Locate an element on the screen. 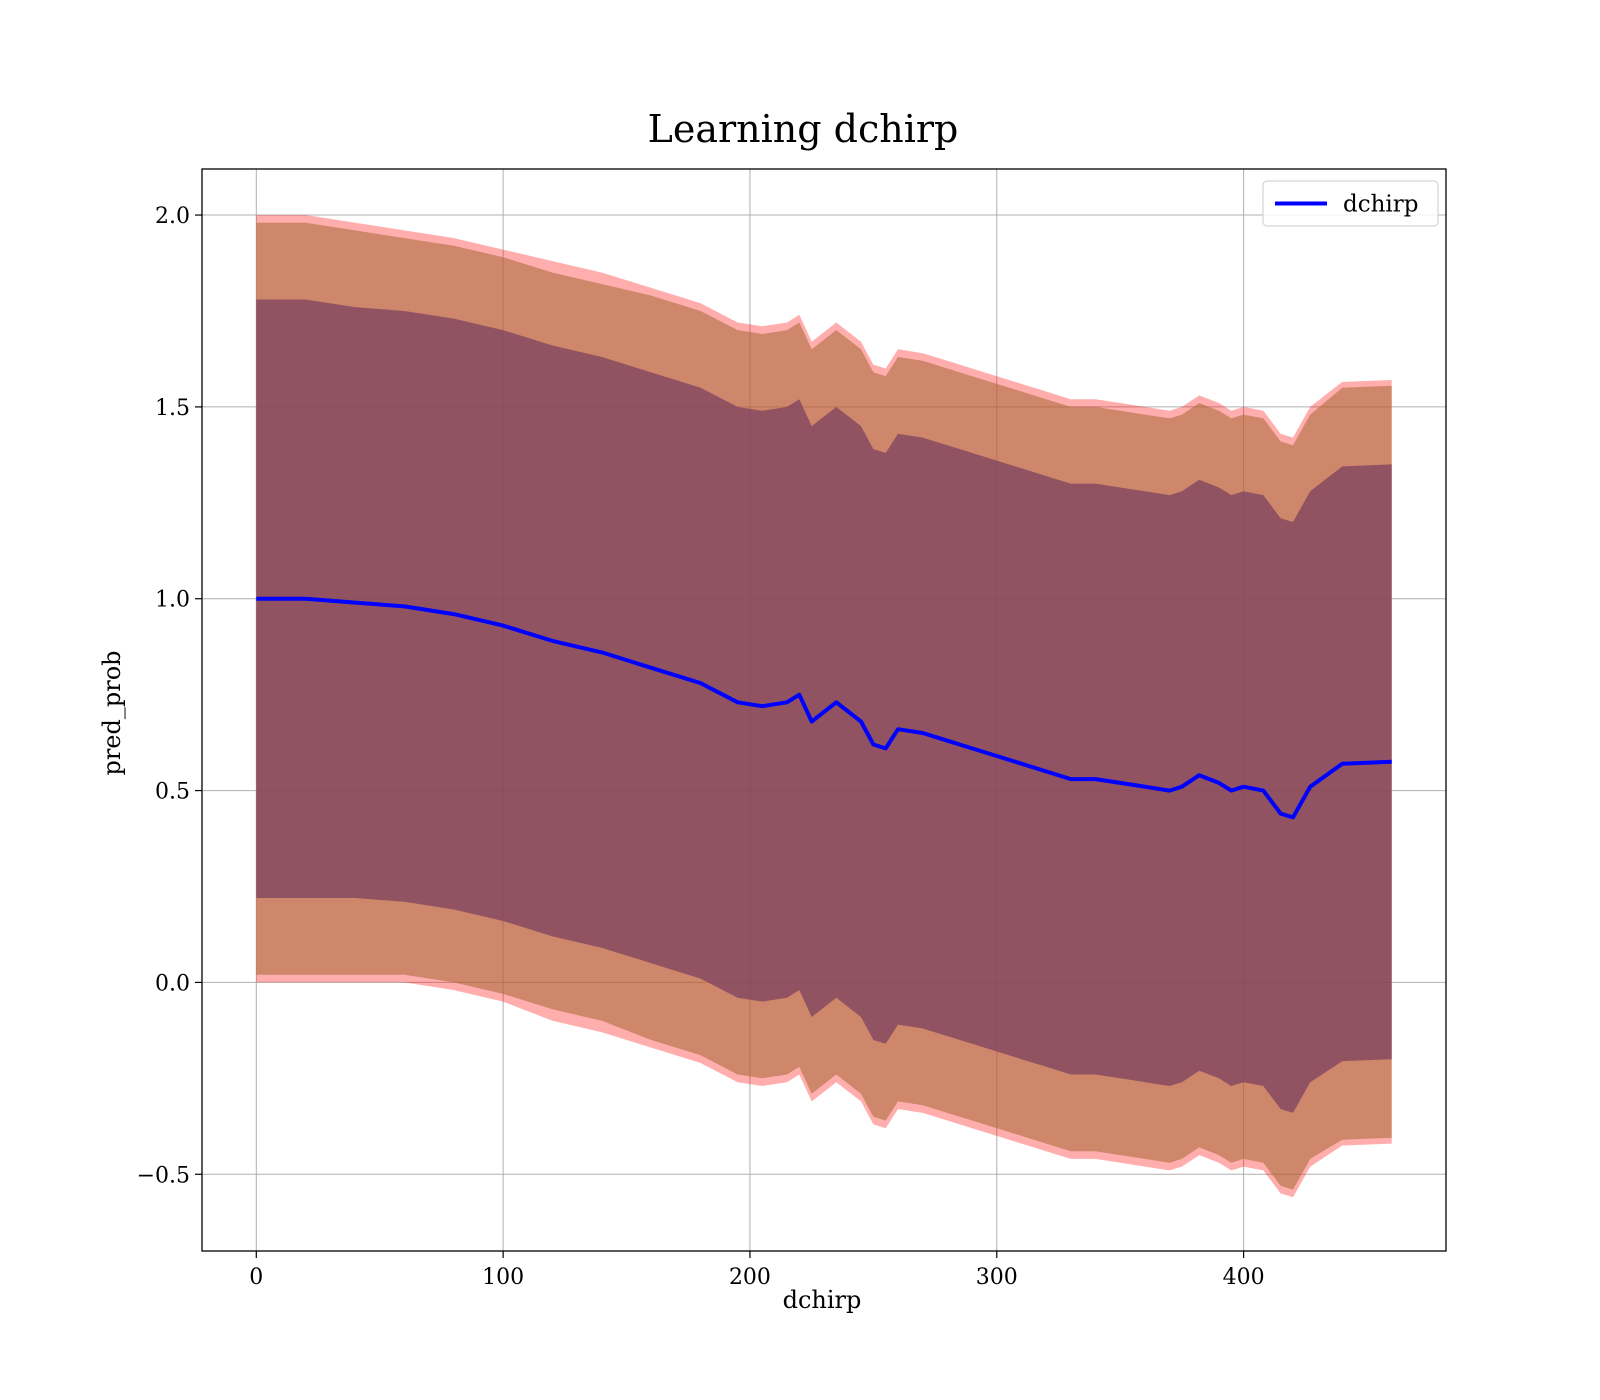  x-tick-label-4: 400 is located at coordinates (1244, 1277).